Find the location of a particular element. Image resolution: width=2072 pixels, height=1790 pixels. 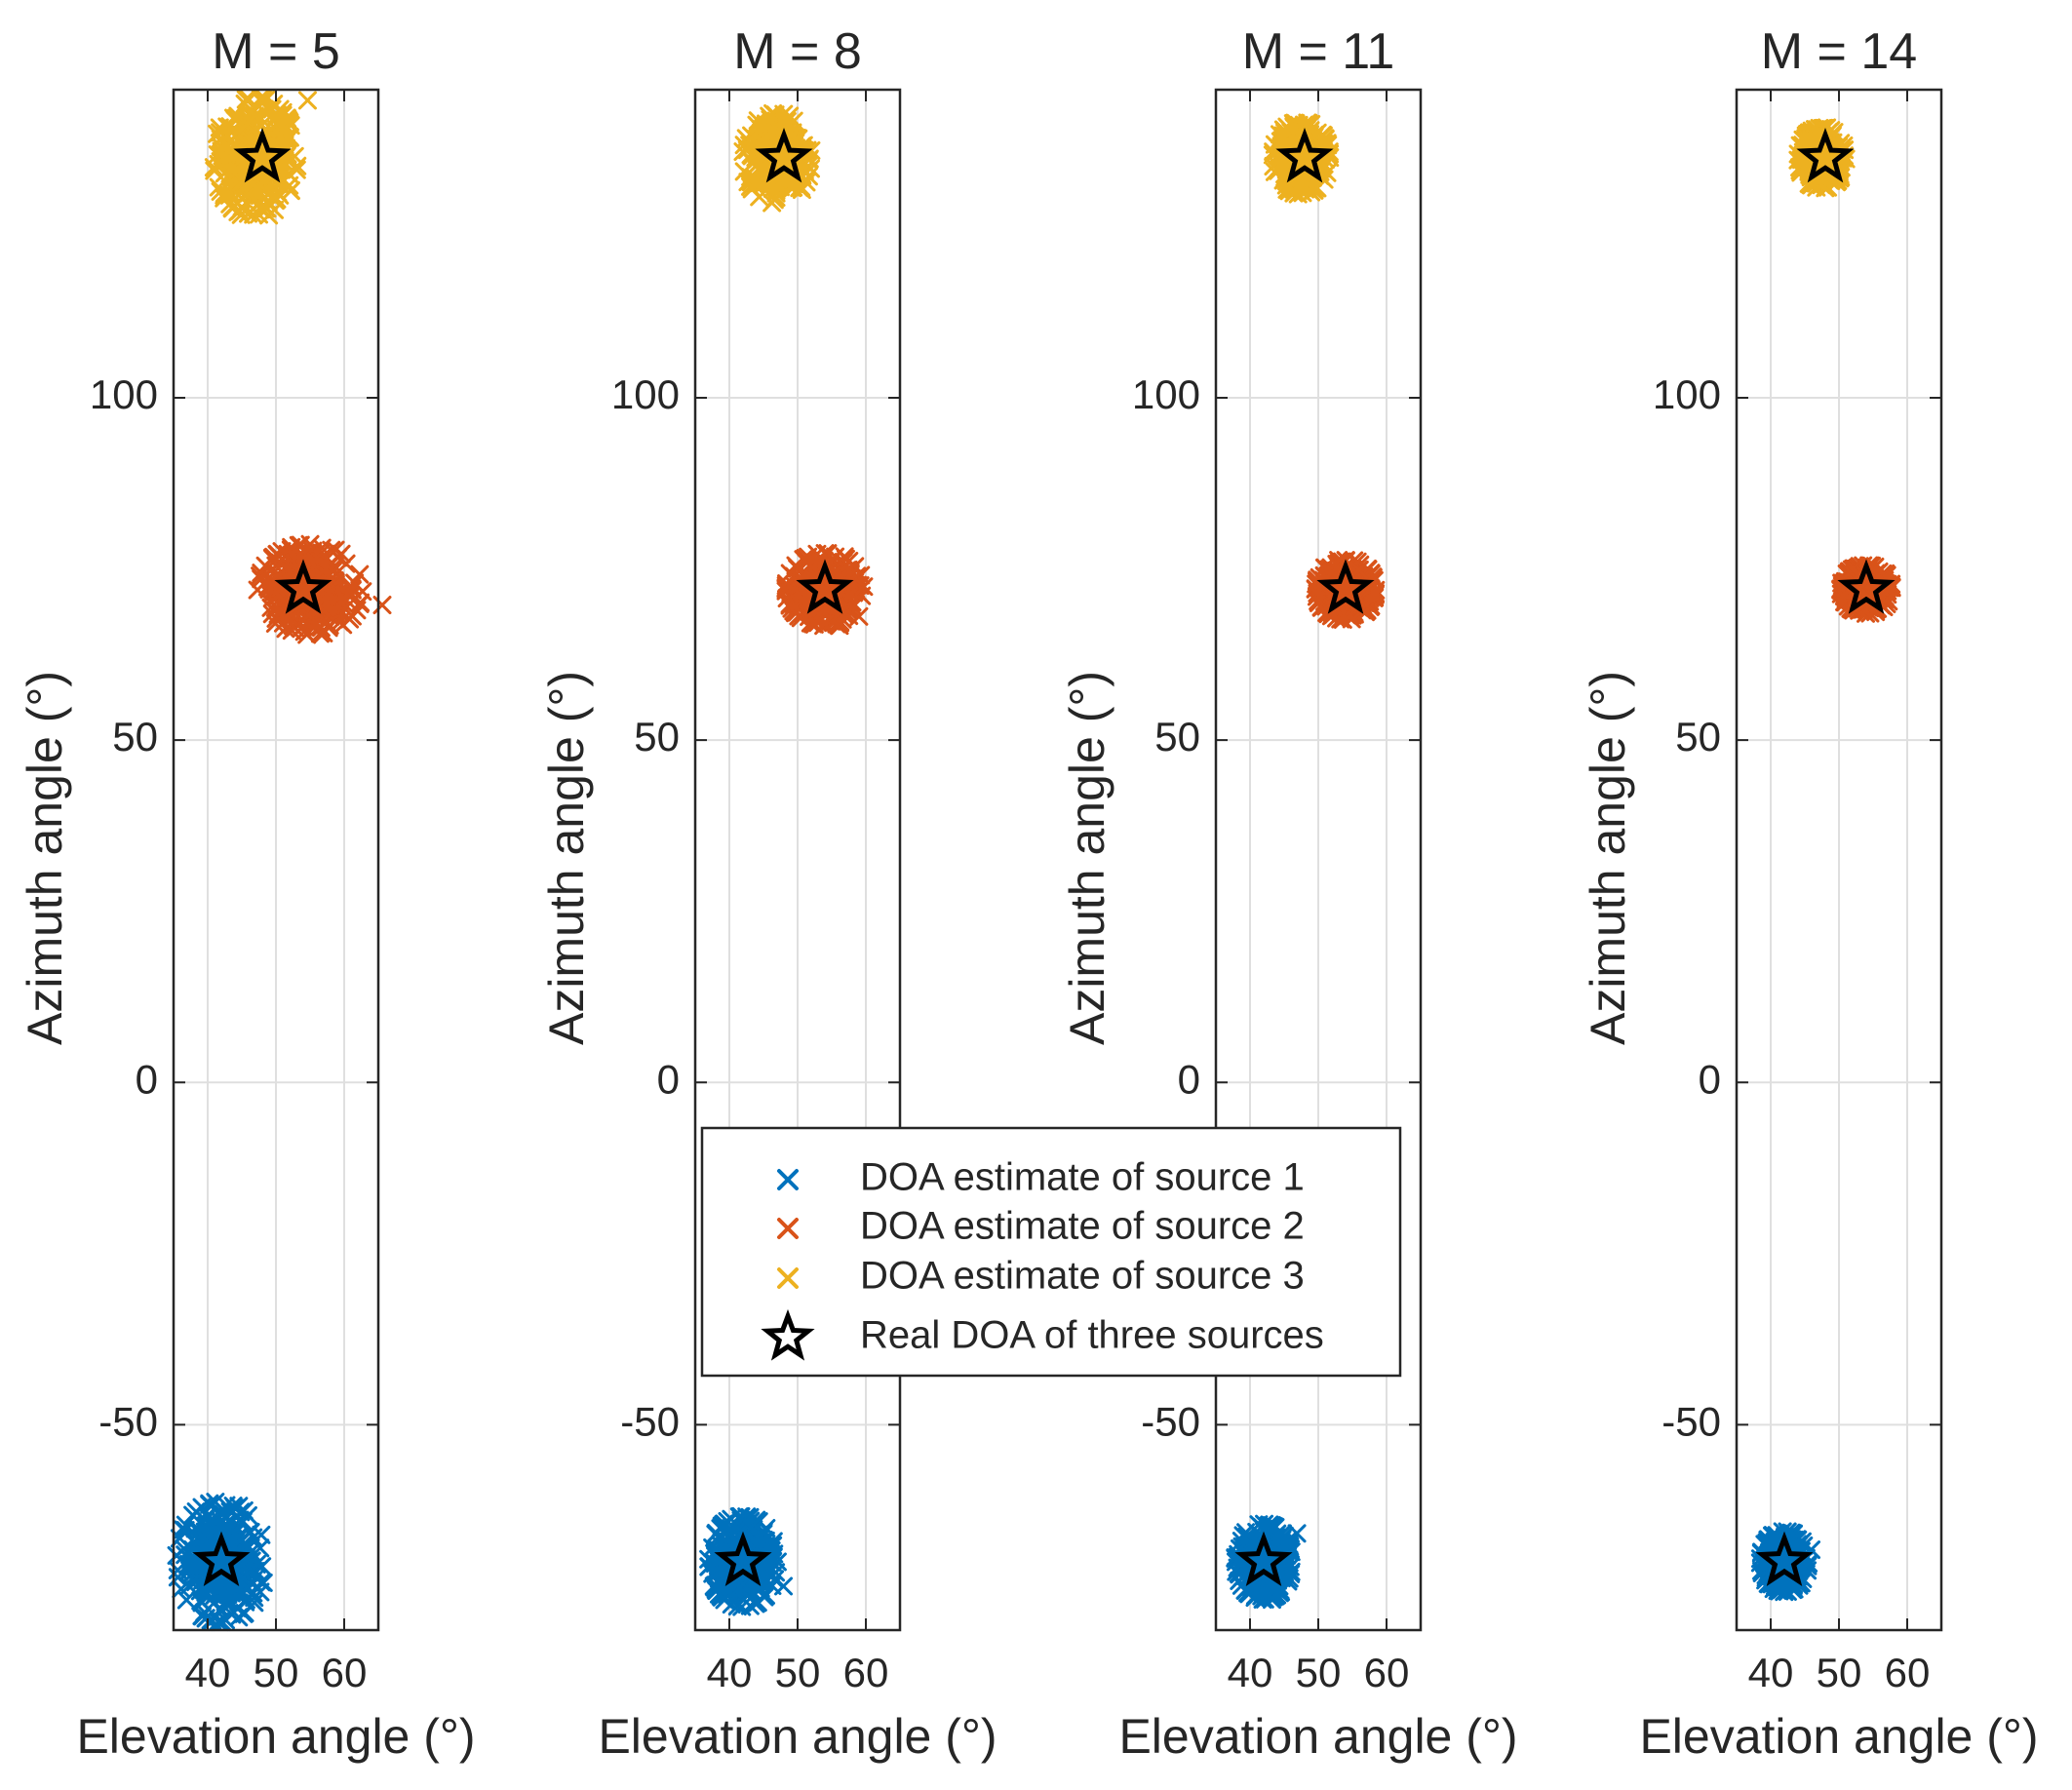

source-3-estimates is located at coordinates (1301, 158).